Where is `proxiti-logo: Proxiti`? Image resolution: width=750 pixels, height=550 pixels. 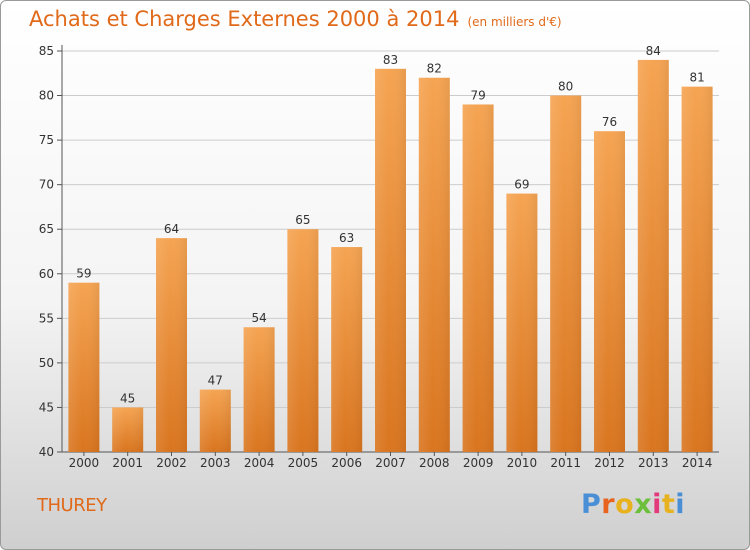
proxiti-logo: Proxiti is located at coordinates (633, 504).